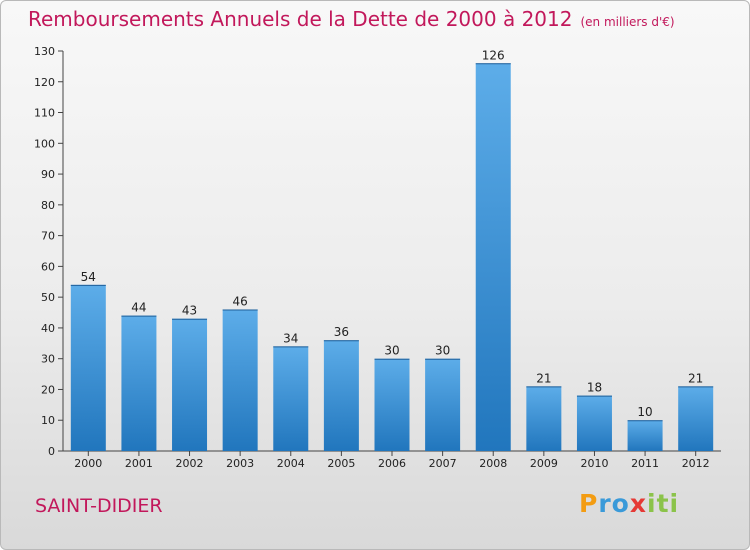 The width and height of the screenshot is (750, 550). Describe the element at coordinates (620, 503) in the screenshot. I see `logo-letter: o` at that location.